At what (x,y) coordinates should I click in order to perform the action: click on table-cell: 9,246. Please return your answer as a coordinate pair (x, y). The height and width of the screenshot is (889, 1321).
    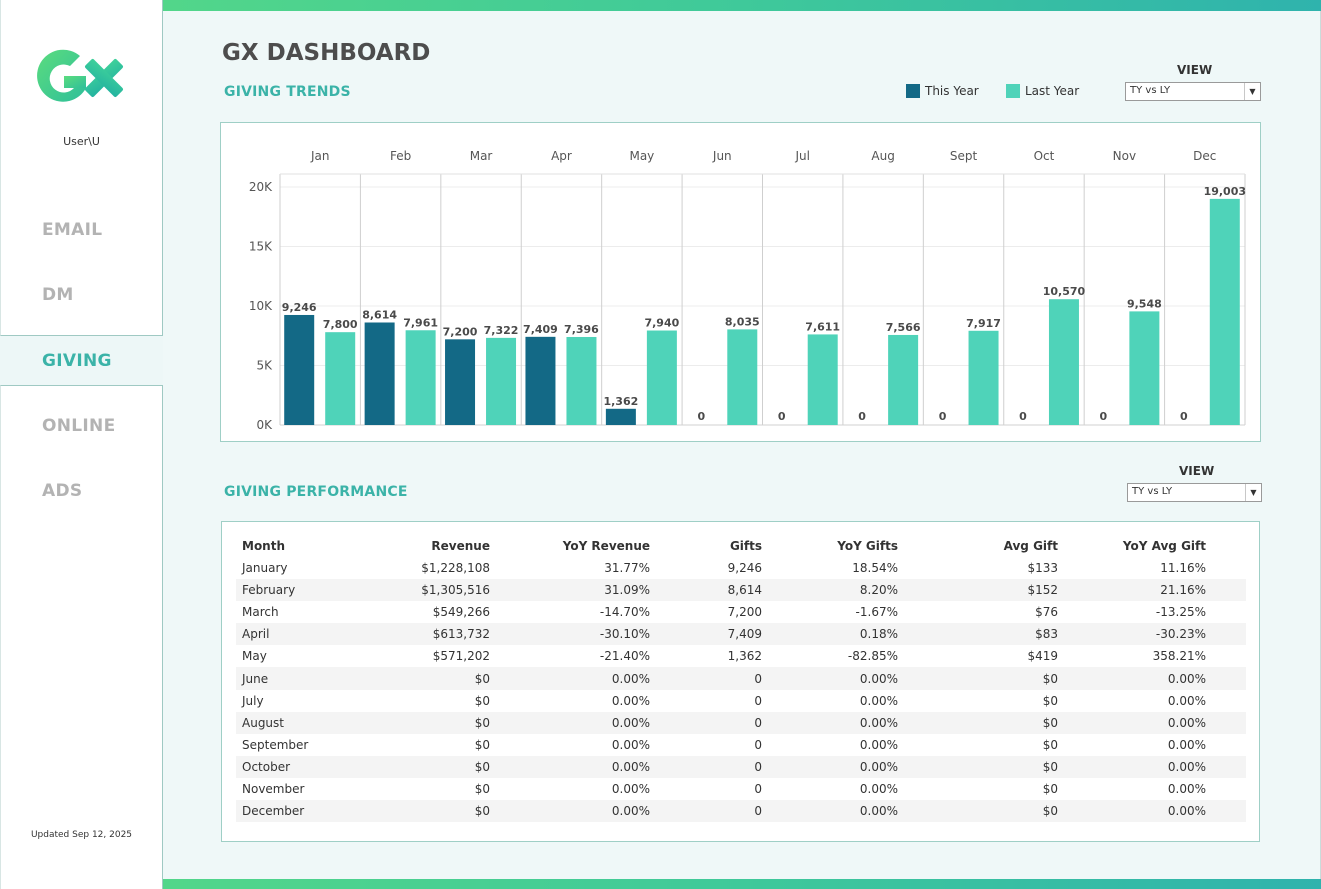
    Looking at the image, I should click on (744, 568).